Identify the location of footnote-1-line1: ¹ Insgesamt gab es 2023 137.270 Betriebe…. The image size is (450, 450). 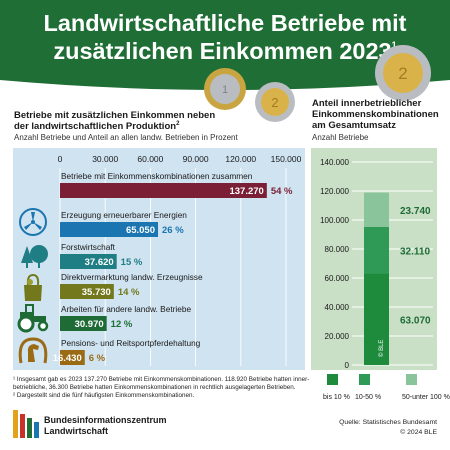
(161, 379).